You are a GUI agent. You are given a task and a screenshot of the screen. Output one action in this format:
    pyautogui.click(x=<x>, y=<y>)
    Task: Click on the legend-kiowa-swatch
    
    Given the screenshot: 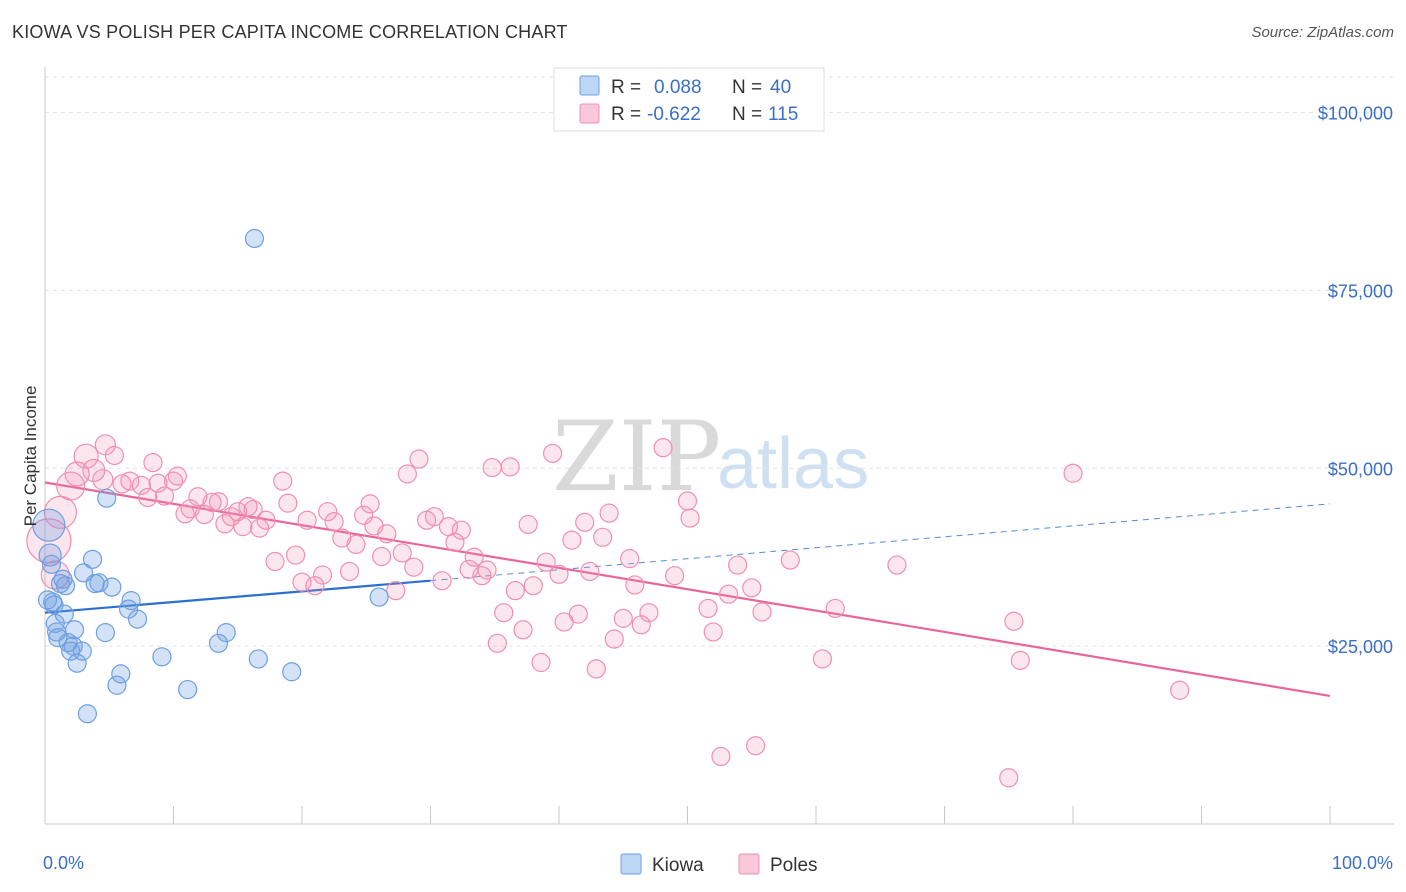 What is the action you would take?
    pyautogui.click(x=589, y=85)
    